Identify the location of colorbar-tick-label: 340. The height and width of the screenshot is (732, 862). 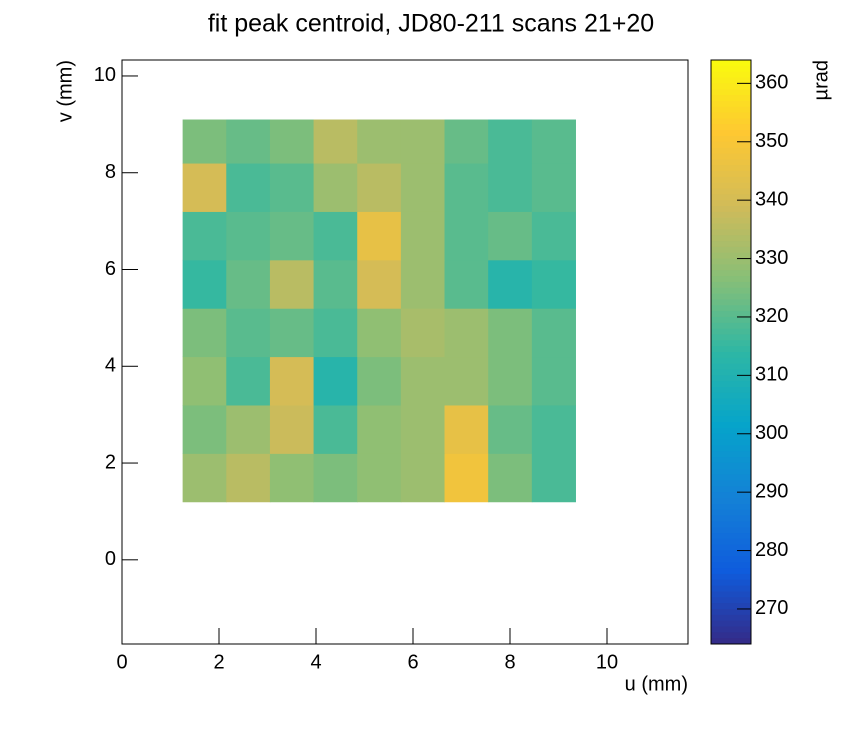
(771, 199).